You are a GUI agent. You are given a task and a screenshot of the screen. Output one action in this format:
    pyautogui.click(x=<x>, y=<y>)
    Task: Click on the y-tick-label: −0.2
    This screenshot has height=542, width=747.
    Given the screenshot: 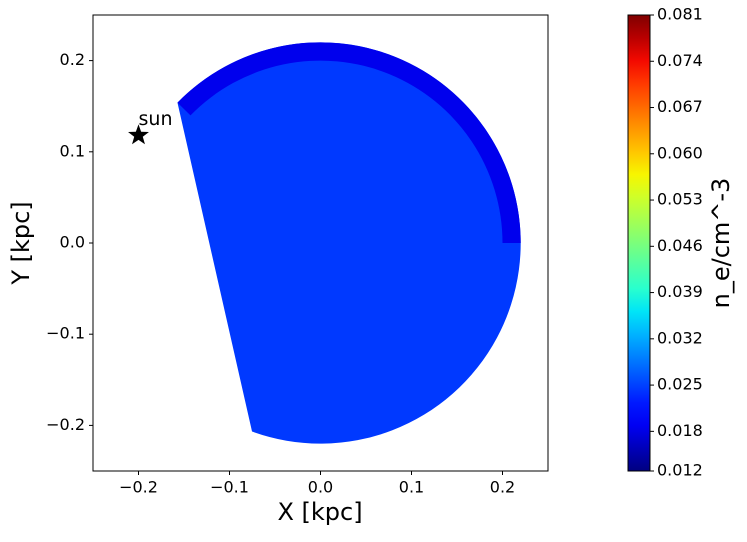 What is the action you would take?
    pyautogui.click(x=65, y=424)
    